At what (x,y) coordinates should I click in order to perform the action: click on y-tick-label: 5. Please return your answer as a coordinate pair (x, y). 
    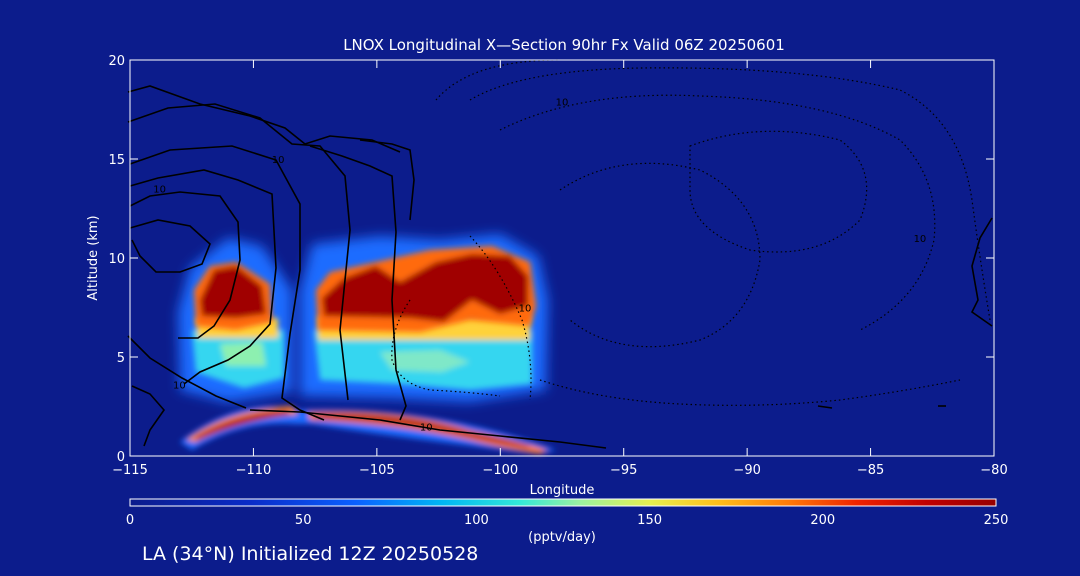
    Looking at the image, I should click on (121, 358).